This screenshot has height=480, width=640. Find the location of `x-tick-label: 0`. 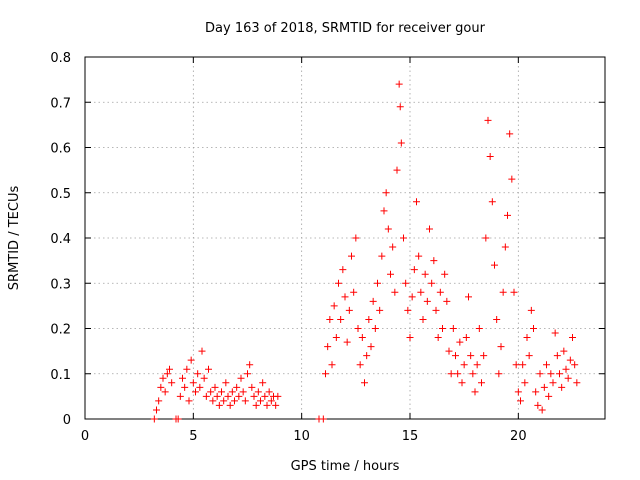

x-tick-label: 0 is located at coordinates (85, 436).